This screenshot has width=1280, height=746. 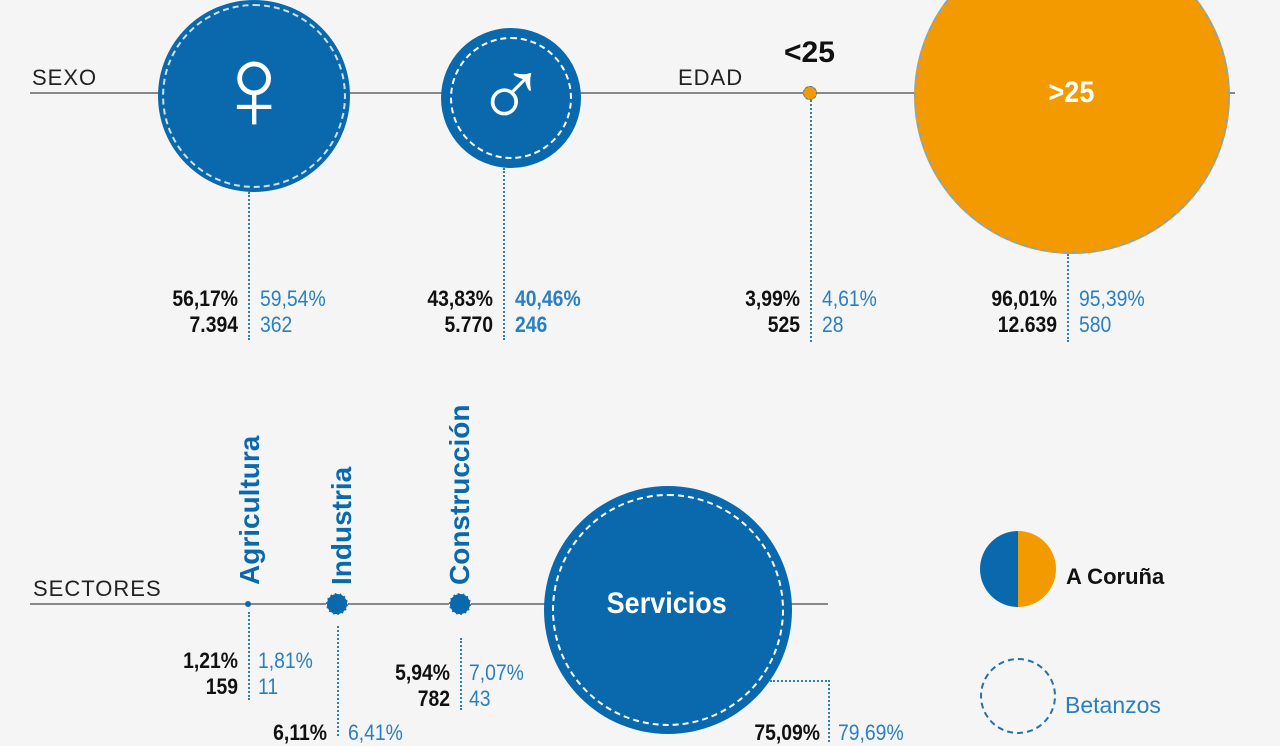 I want to click on agricultura-pct-coruna: 1,21%, so click(x=210, y=660).